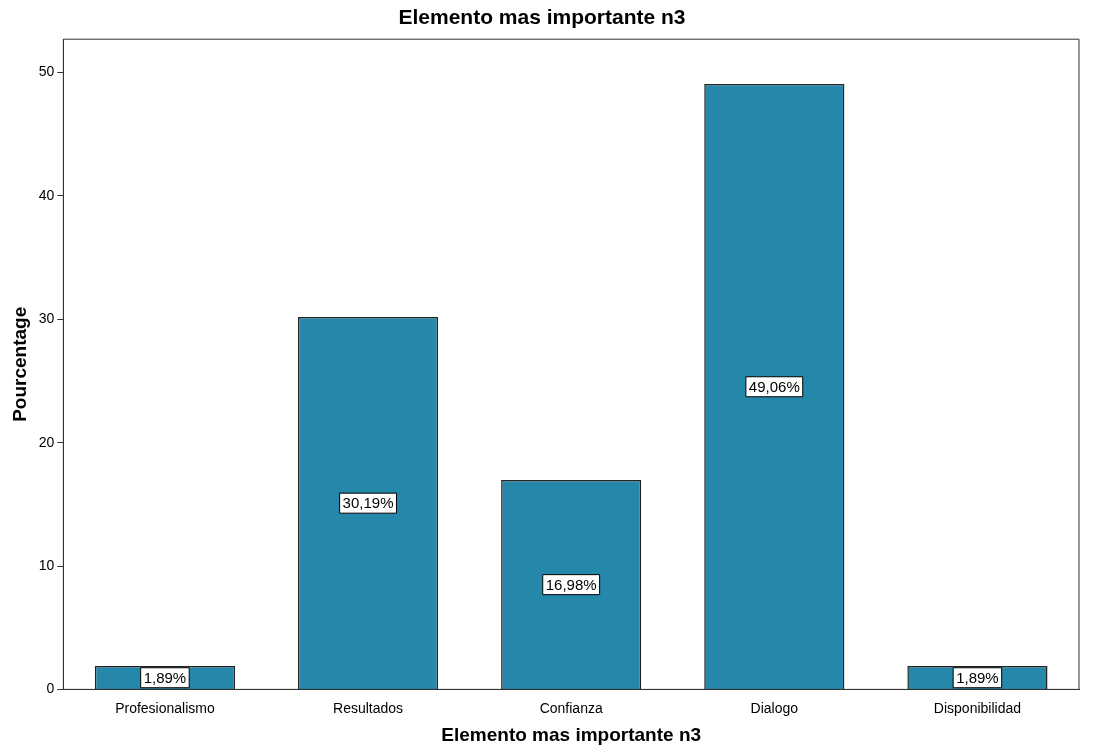 The height and width of the screenshot is (756, 1099). Describe the element at coordinates (50, 688) in the screenshot. I see `y-tick-label: 0` at that location.